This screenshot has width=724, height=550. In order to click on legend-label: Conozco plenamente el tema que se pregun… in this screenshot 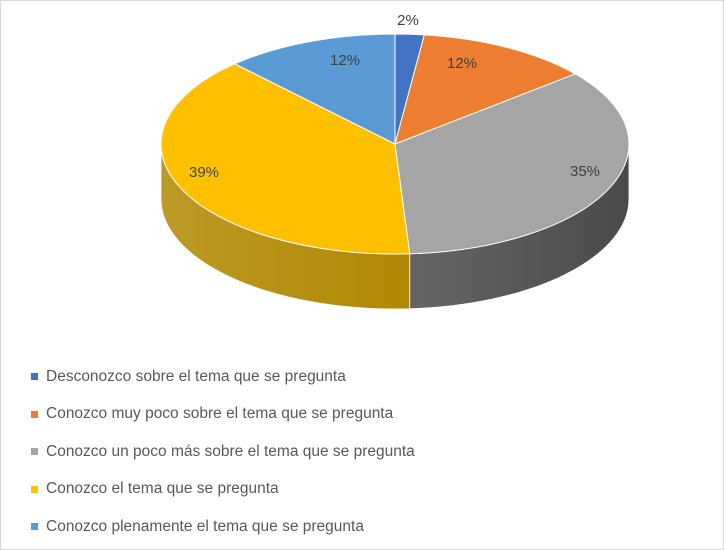, I will do `click(205, 526)`.